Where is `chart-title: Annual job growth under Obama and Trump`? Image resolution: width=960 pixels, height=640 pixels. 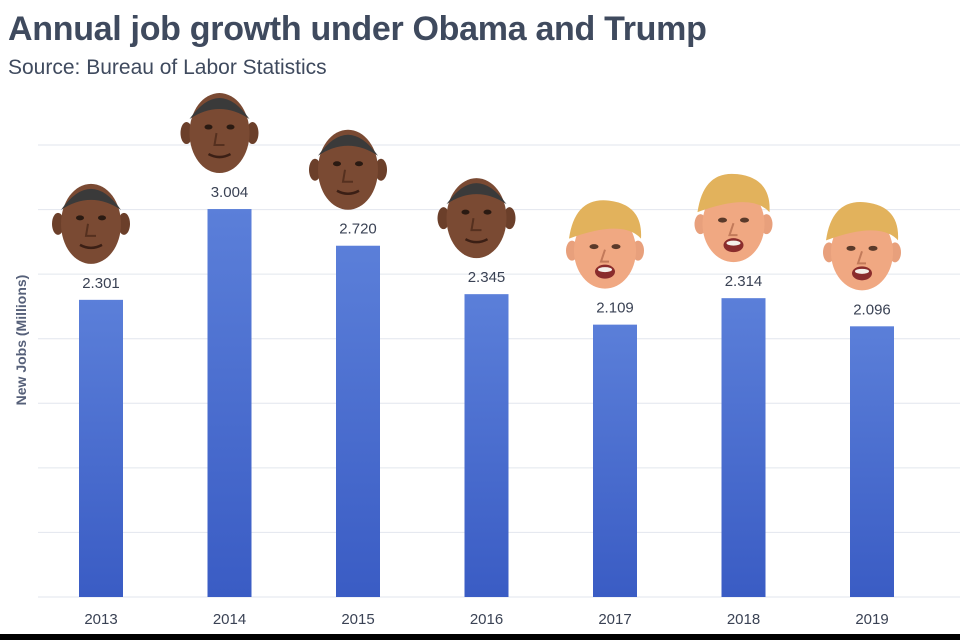
chart-title: Annual job growth under Obama and Trump is located at coordinates (357, 29).